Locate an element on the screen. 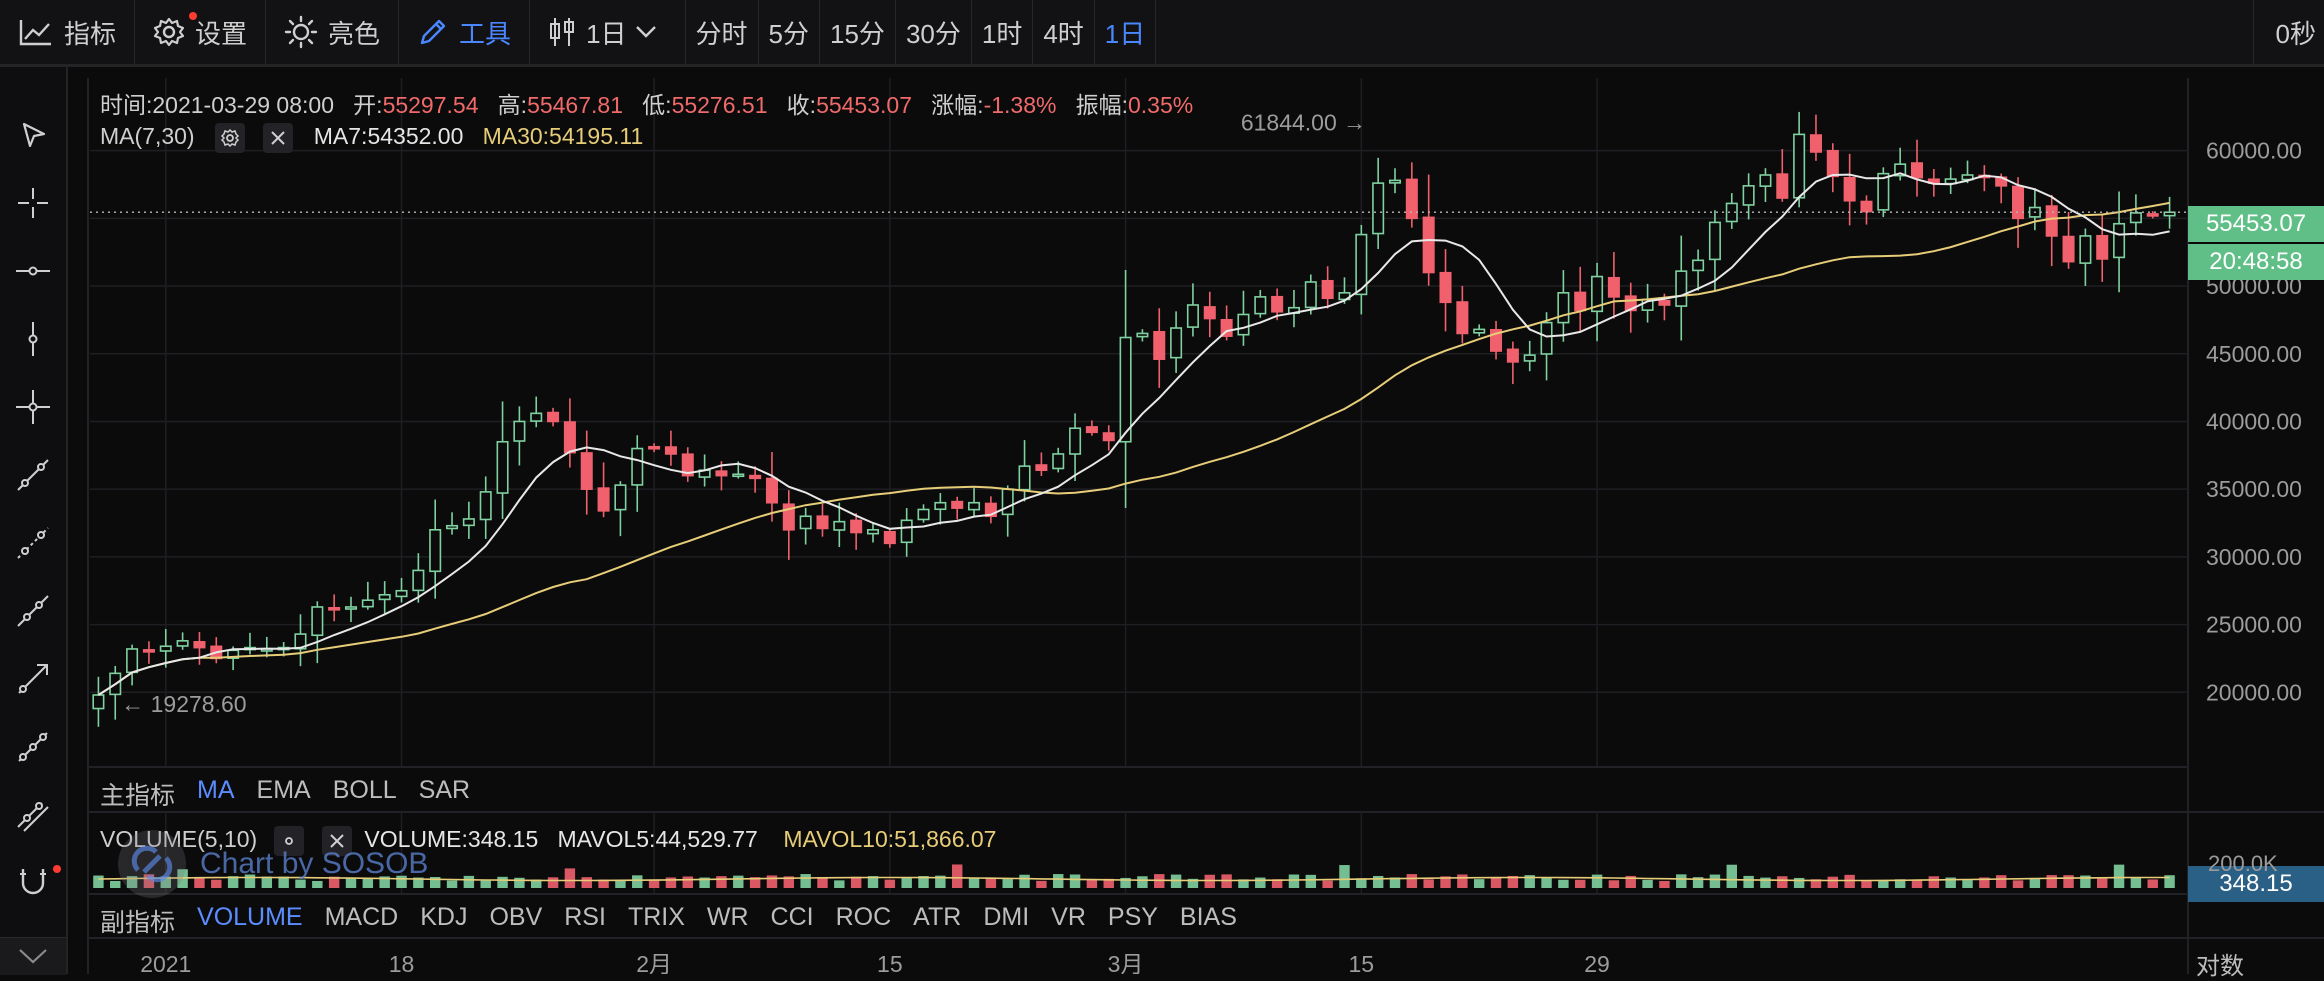 This screenshot has width=2324, height=981. cursor-tool is located at coordinates (33, 135).